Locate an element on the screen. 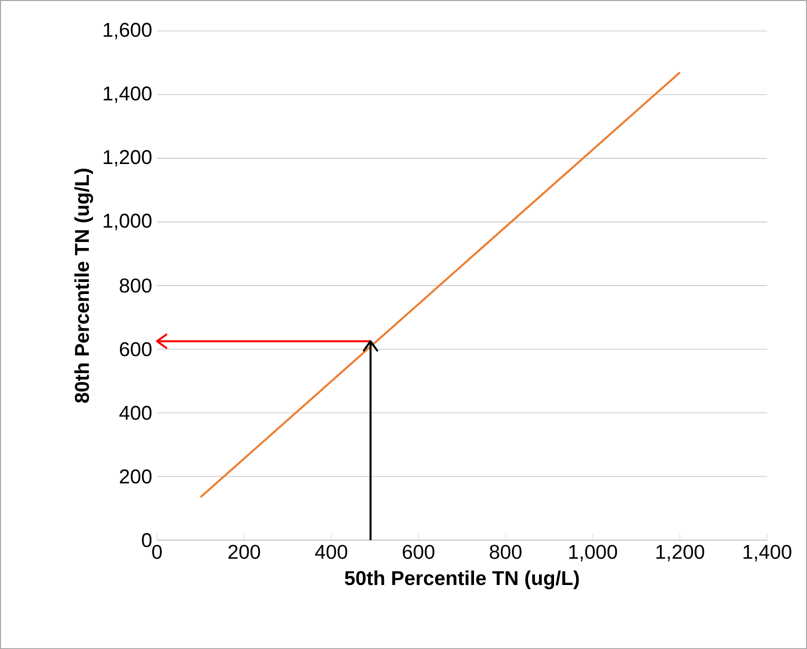 This screenshot has width=807, height=649. y-tick-label: 0 is located at coordinates (147, 540).